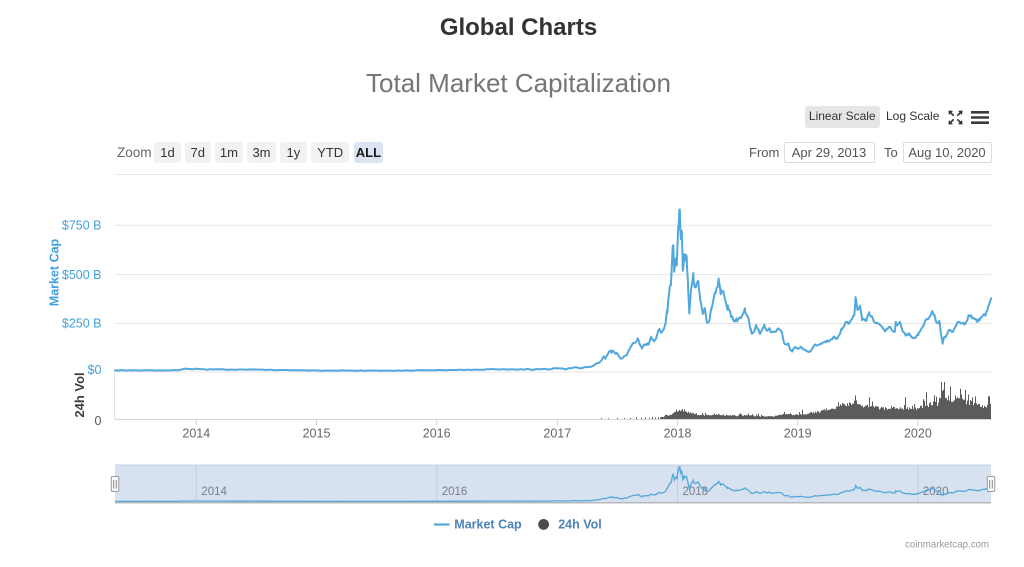 Image resolution: width=1024 pixels, height=567 pixels. What do you see at coordinates (317, 434) in the screenshot?
I see `svg-text: 2015` at bounding box center [317, 434].